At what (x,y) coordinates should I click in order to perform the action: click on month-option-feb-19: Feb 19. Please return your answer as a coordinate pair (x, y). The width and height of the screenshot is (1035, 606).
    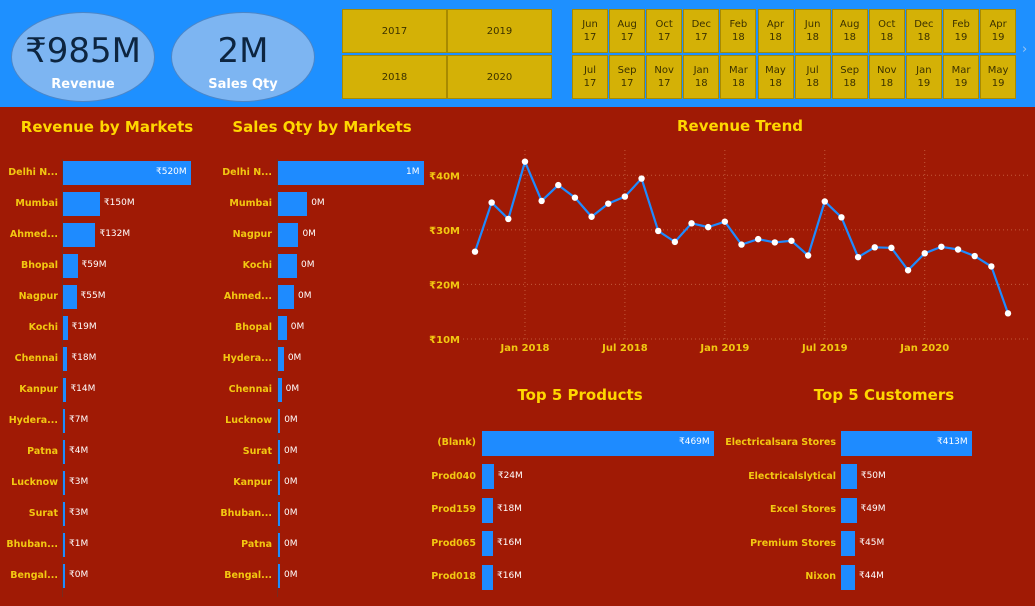
    Looking at the image, I should click on (961, 31).